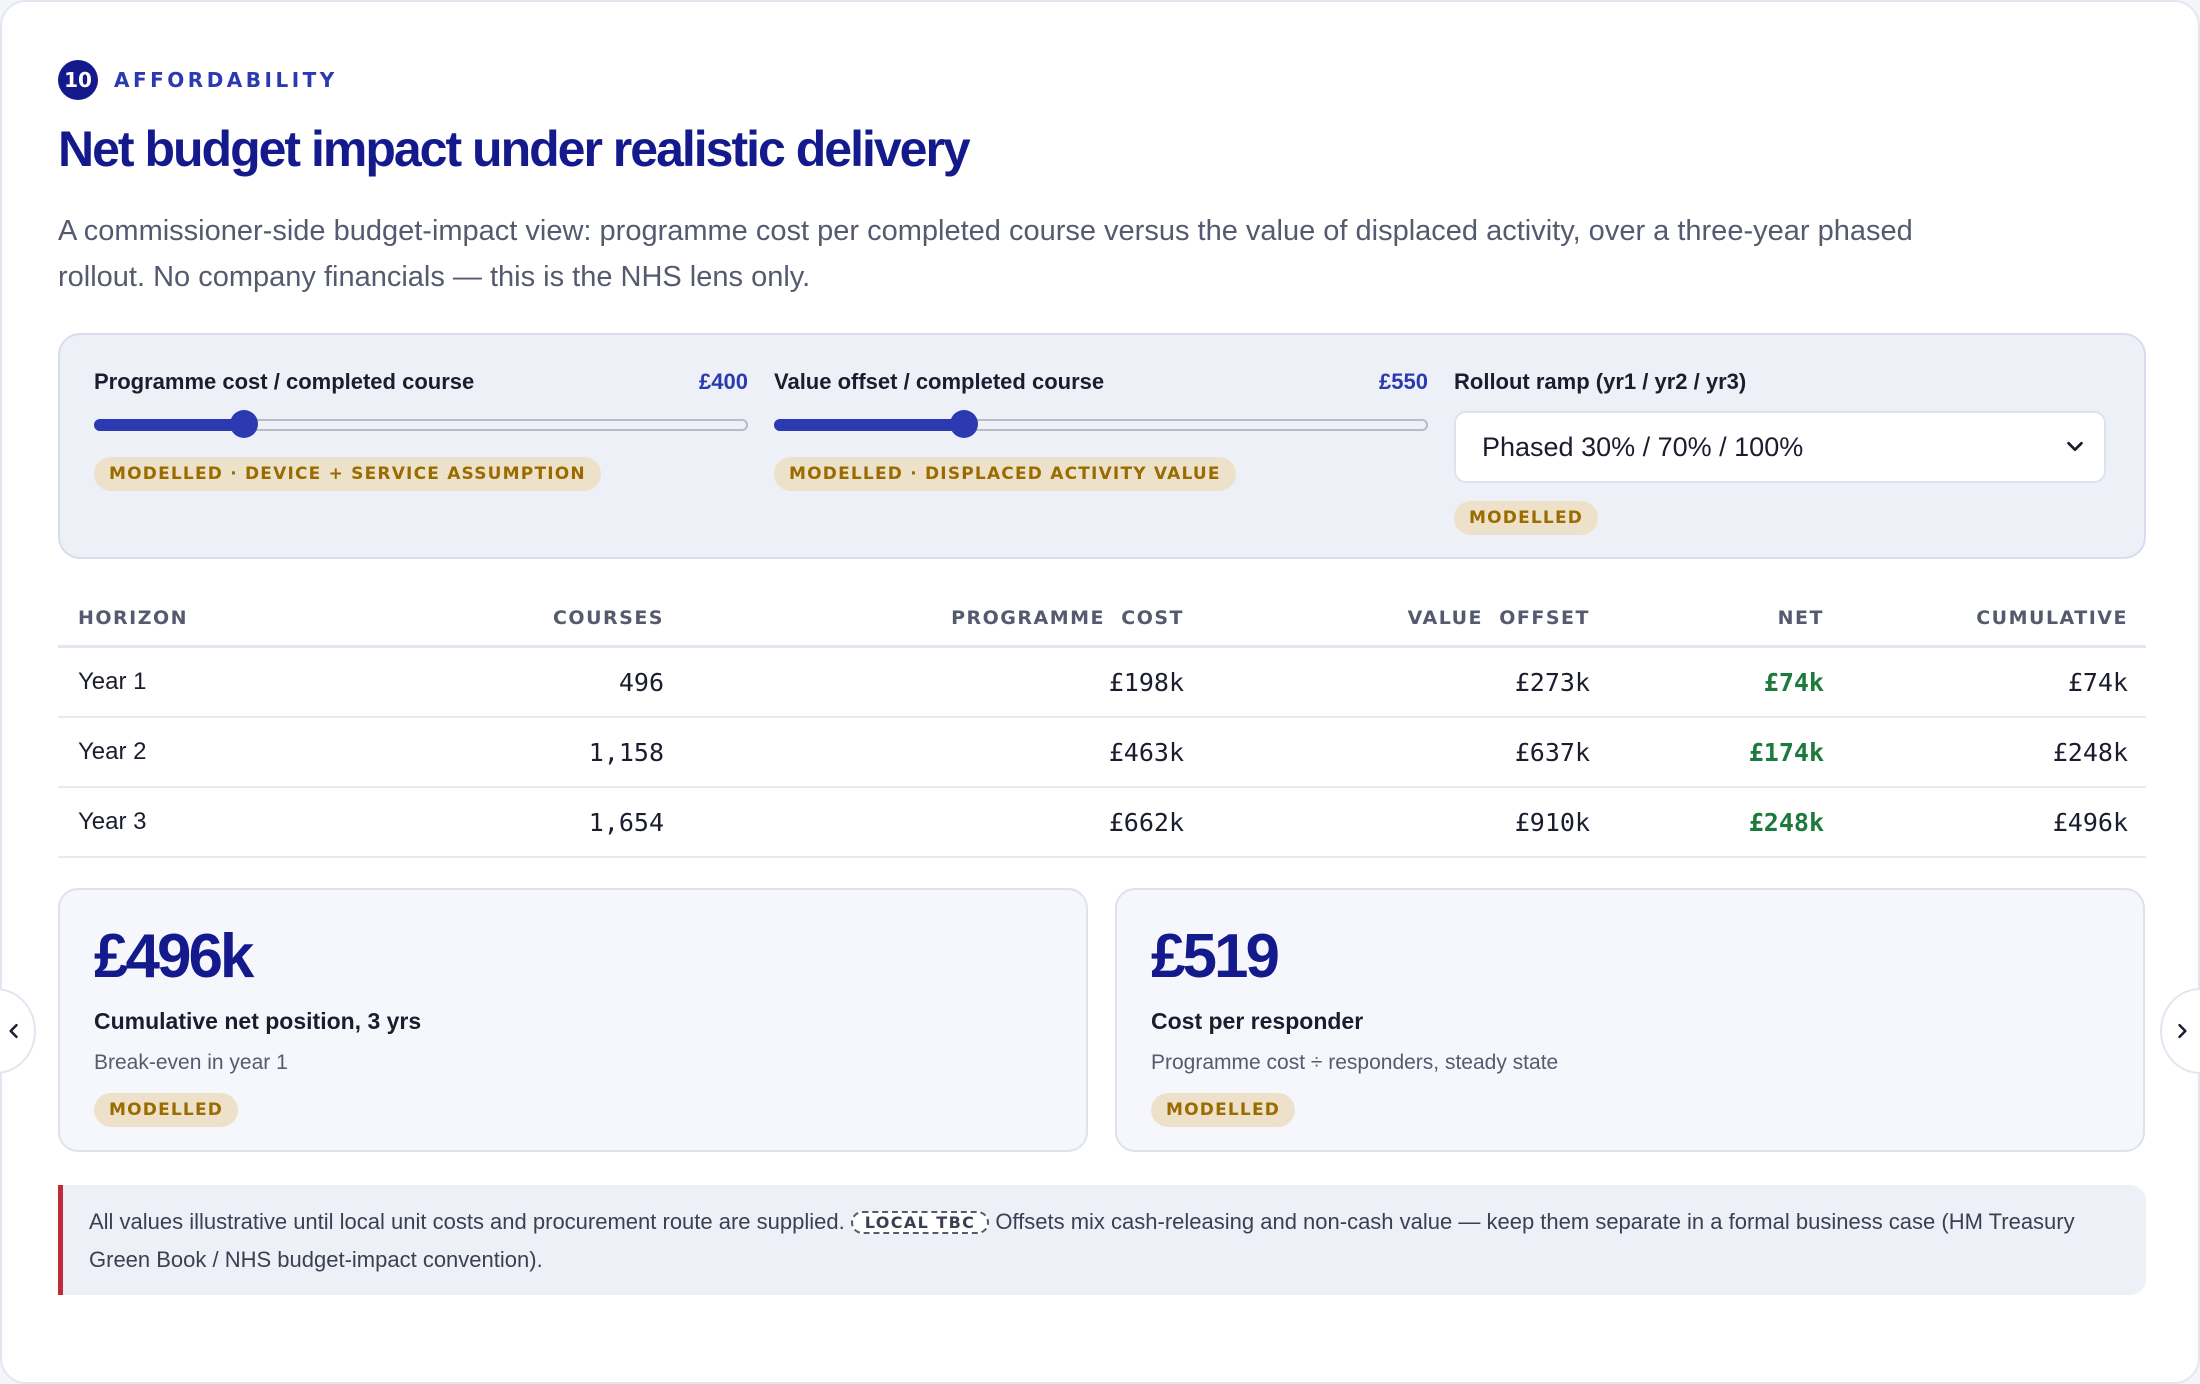  Describe the element at coordinates (1067, 618) in the screenshot. I see `column-header-programme-cost: PROGRAMME COST` at that location.